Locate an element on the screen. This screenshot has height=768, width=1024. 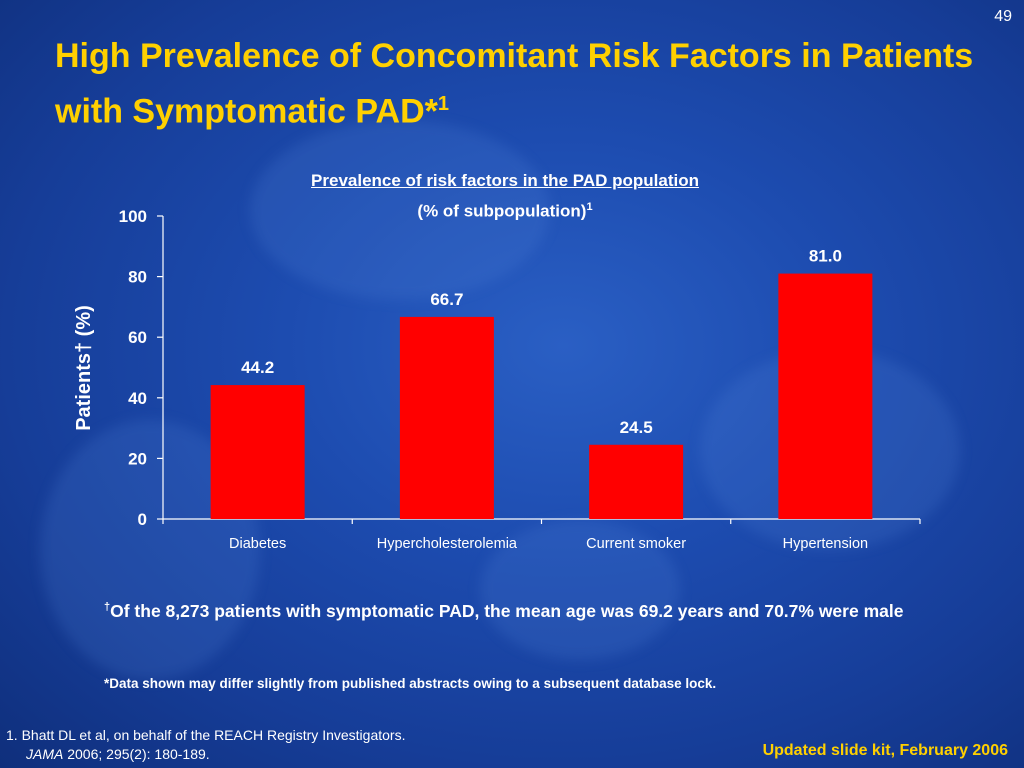
bar-value-label: 24.5 is located at coordinates (636, 427).